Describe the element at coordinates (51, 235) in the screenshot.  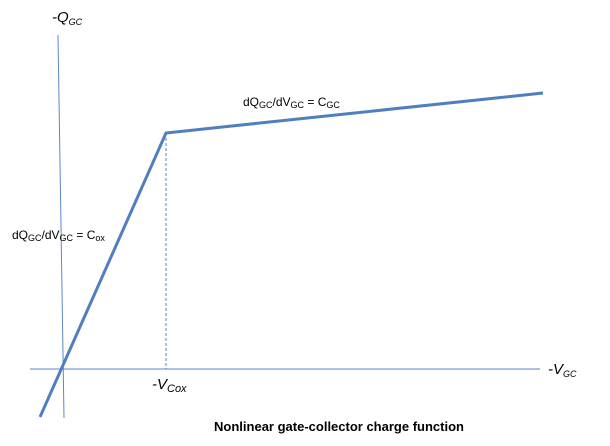
I see `slope-label-ox-den: /dV` at that location.